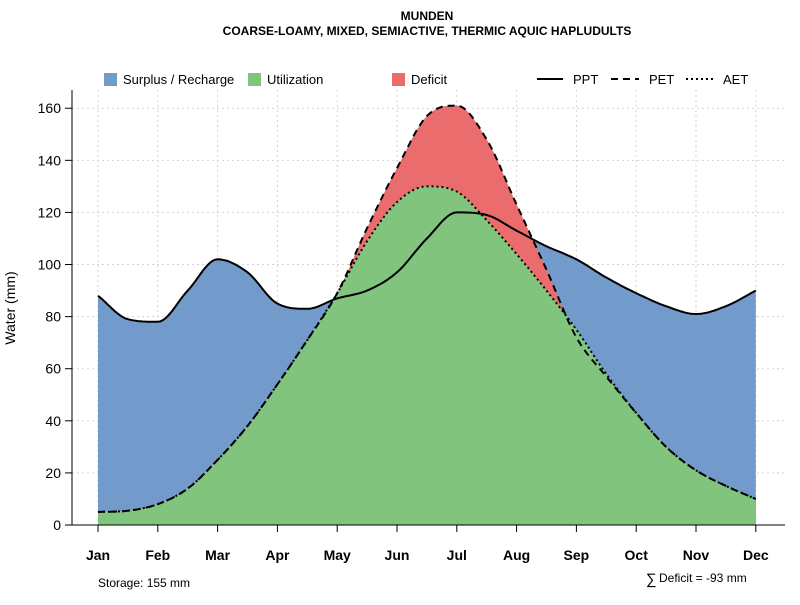 Image resolution: width=800 pixels, height=605 pixels. Describe the element at coordinates (50, 108) in the screenshot. I see `y-tick-label: 160` at that location.